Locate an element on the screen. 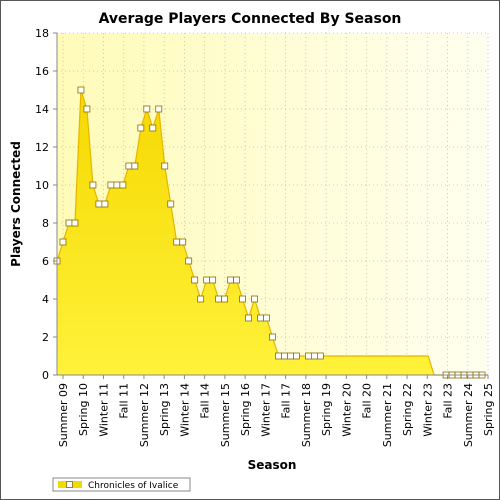  x-tick-label: Winter 14 is located at coordinates (184, 410).